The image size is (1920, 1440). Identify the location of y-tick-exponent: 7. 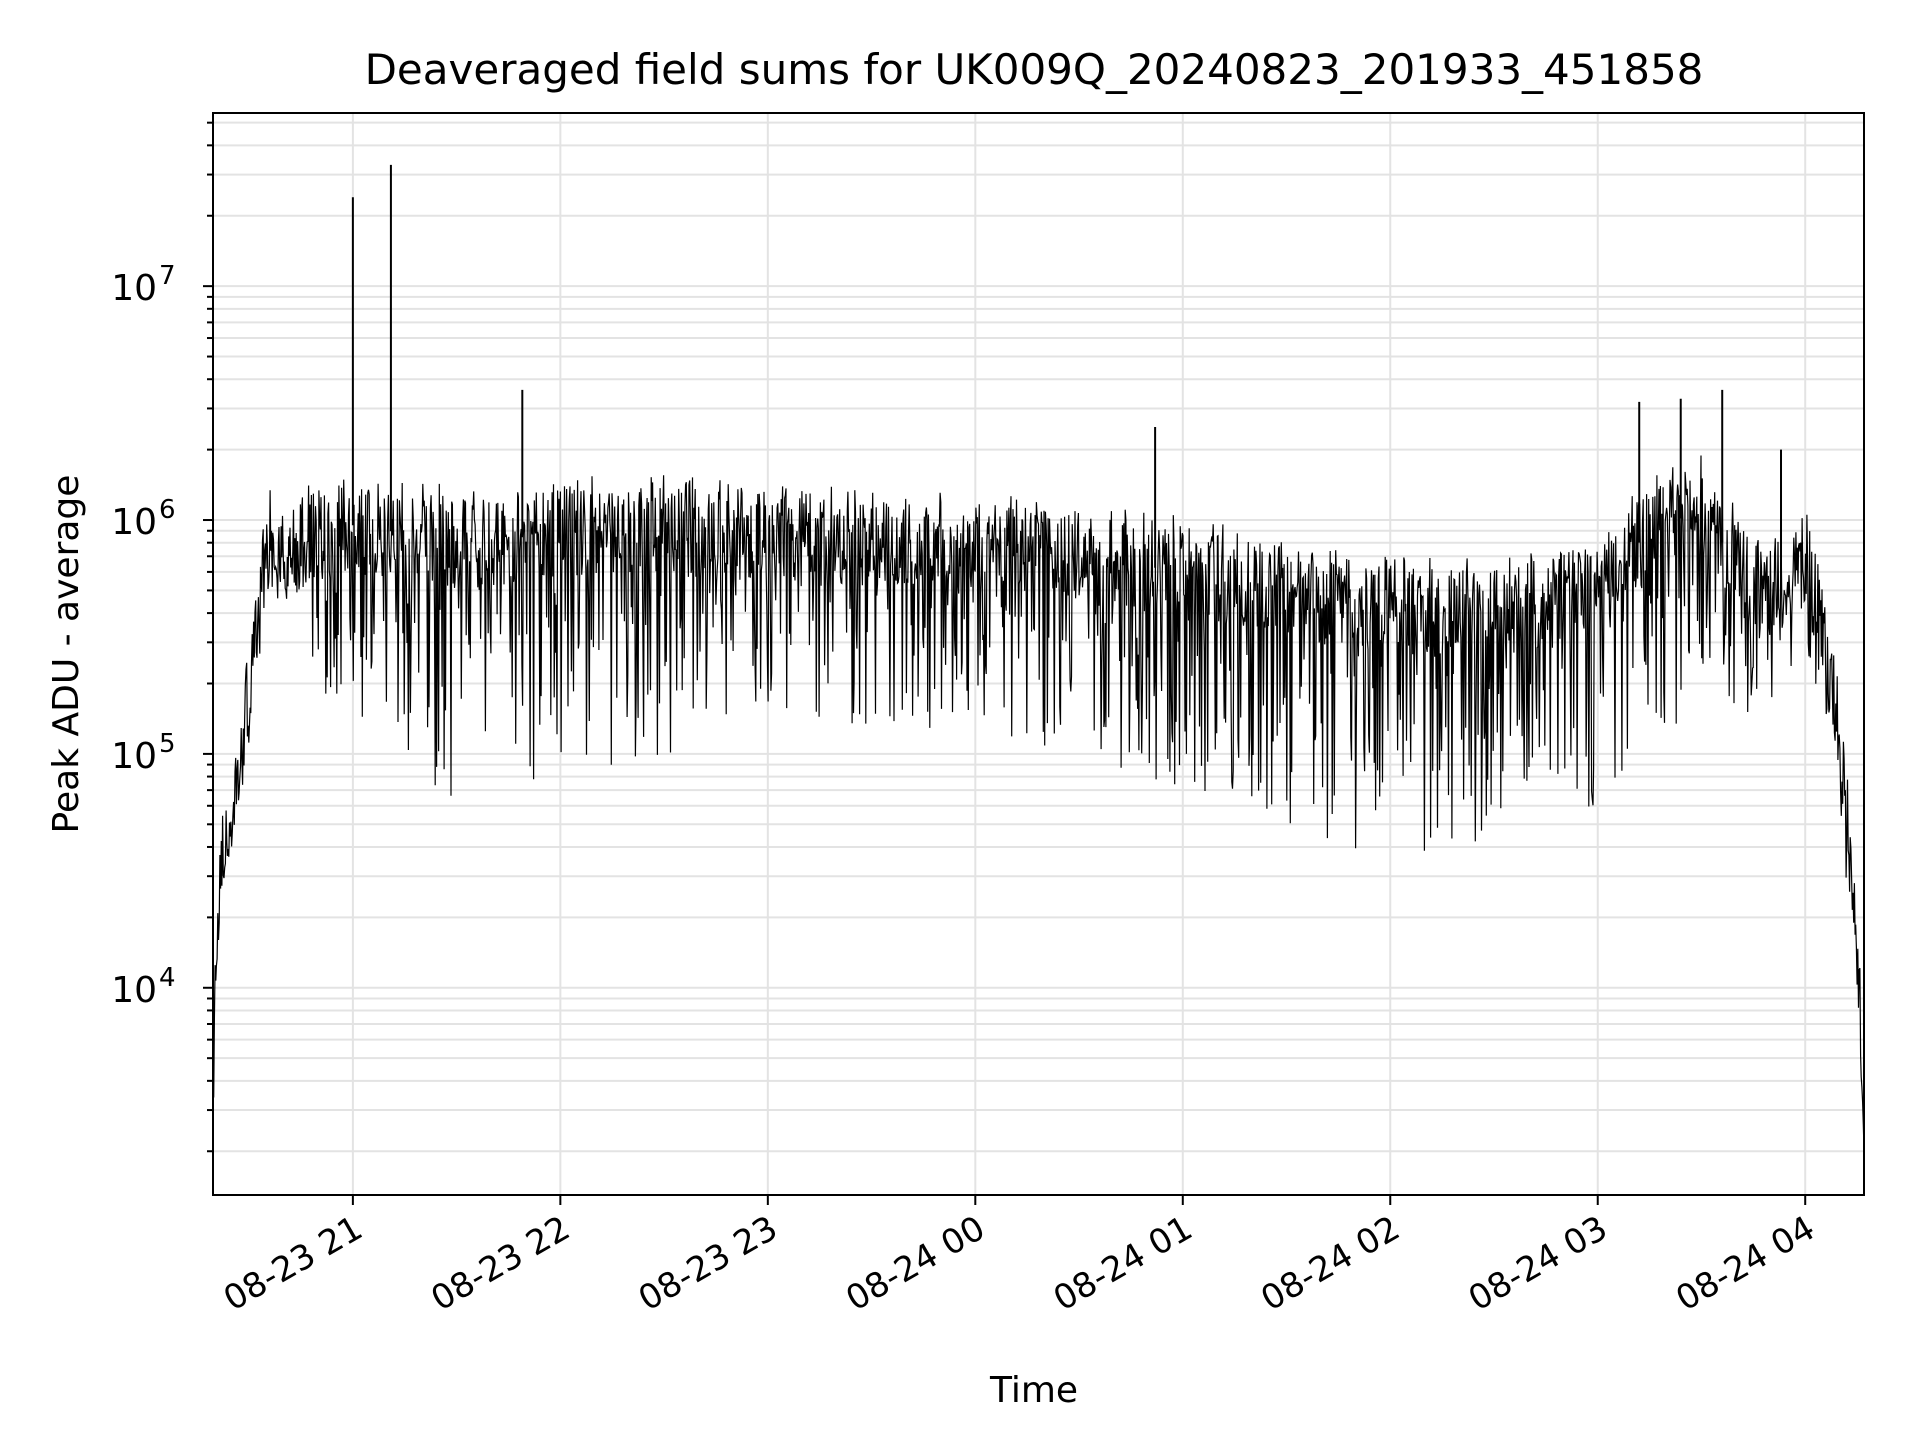
(167, 276).